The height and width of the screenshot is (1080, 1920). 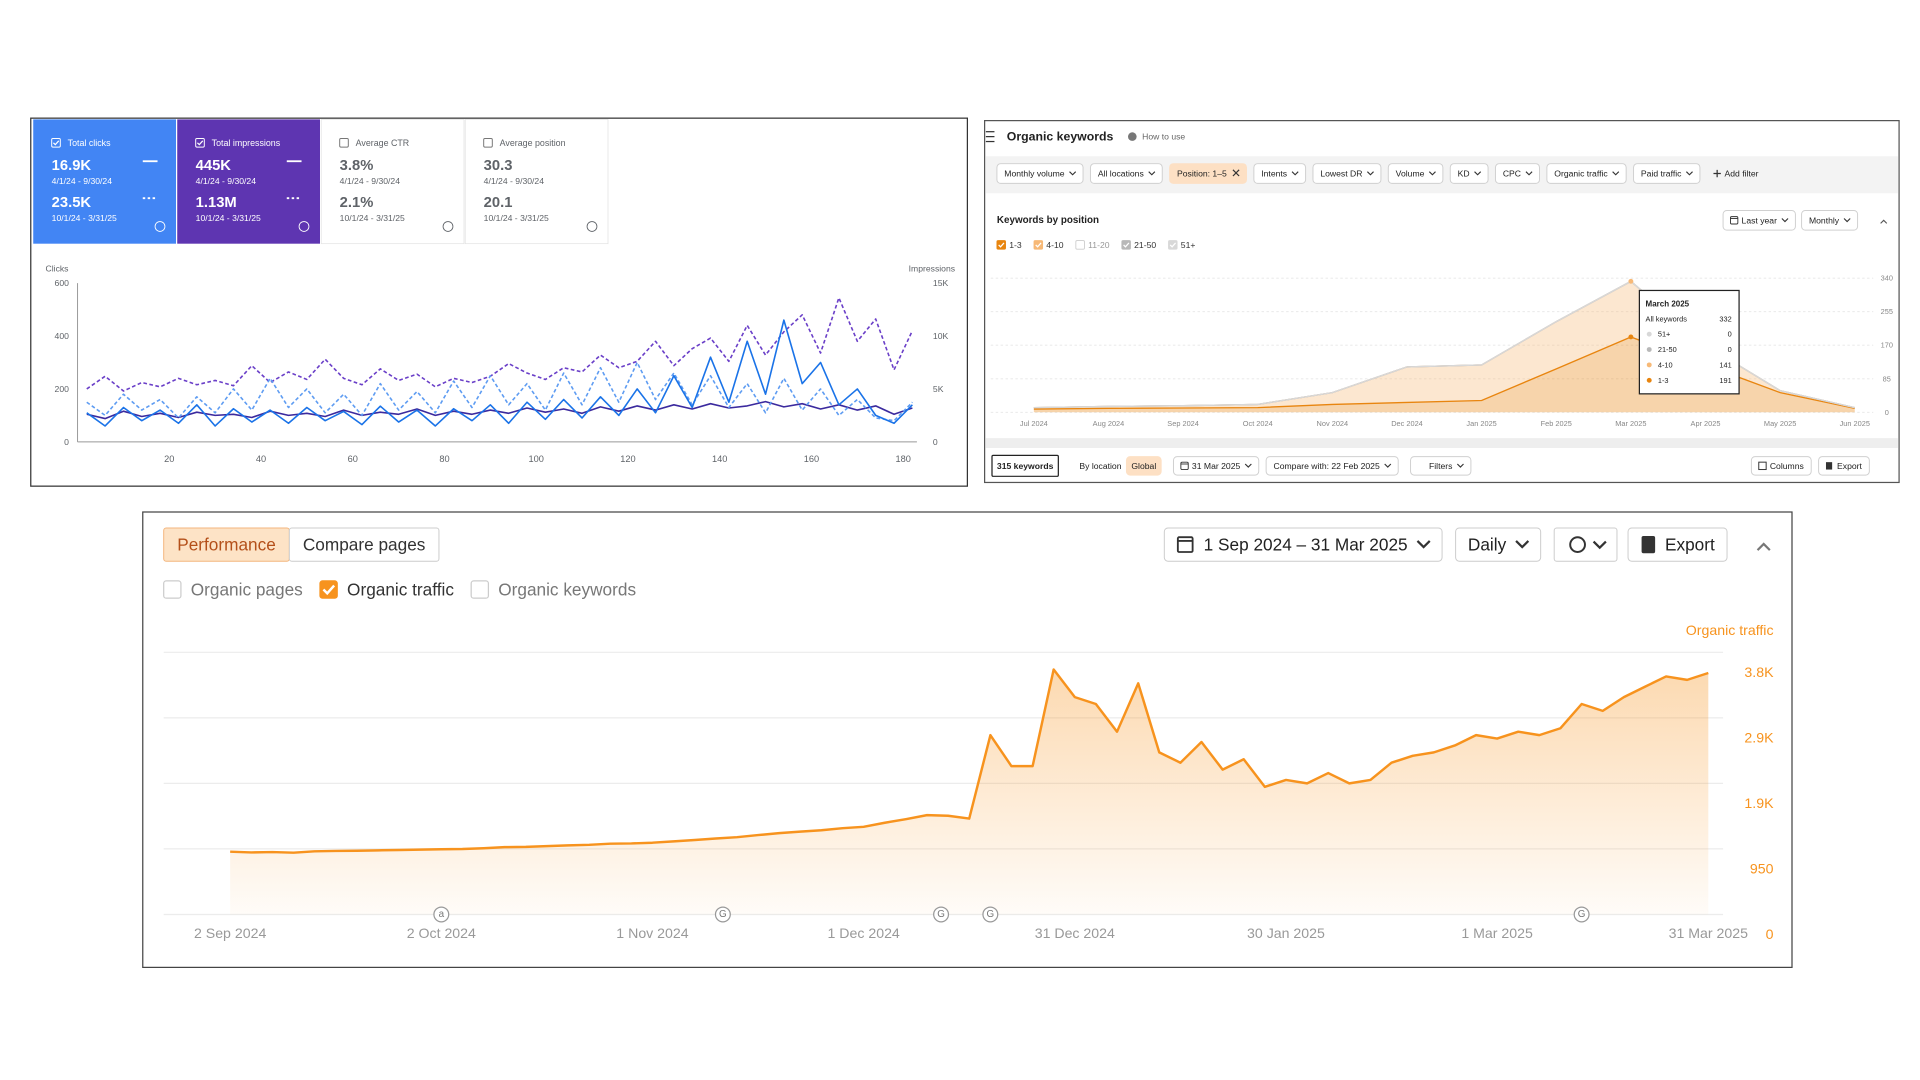 I want to click on y2-tick-label: 0, so click(x=935, y=442).